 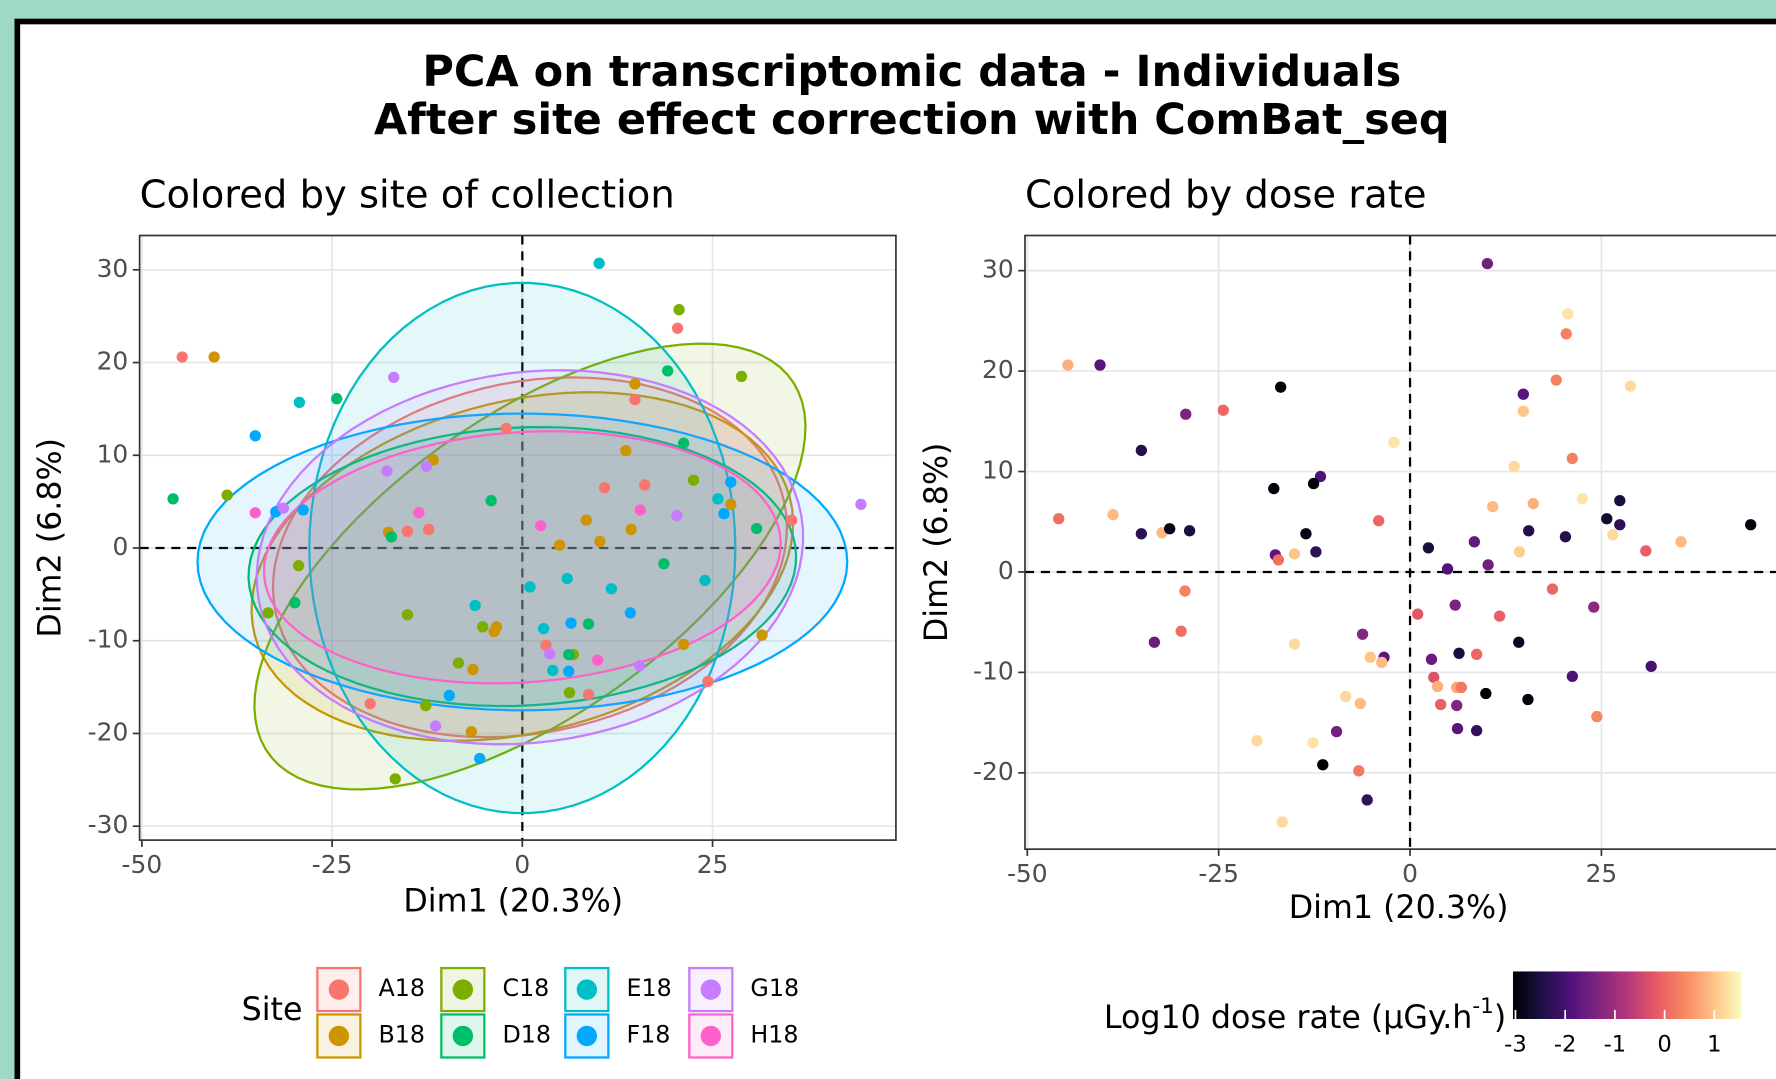 What do you see at coordinates (108, 824) in the screenshot?
I see `y-tick-label: -30` at bounding box center [108, 824].